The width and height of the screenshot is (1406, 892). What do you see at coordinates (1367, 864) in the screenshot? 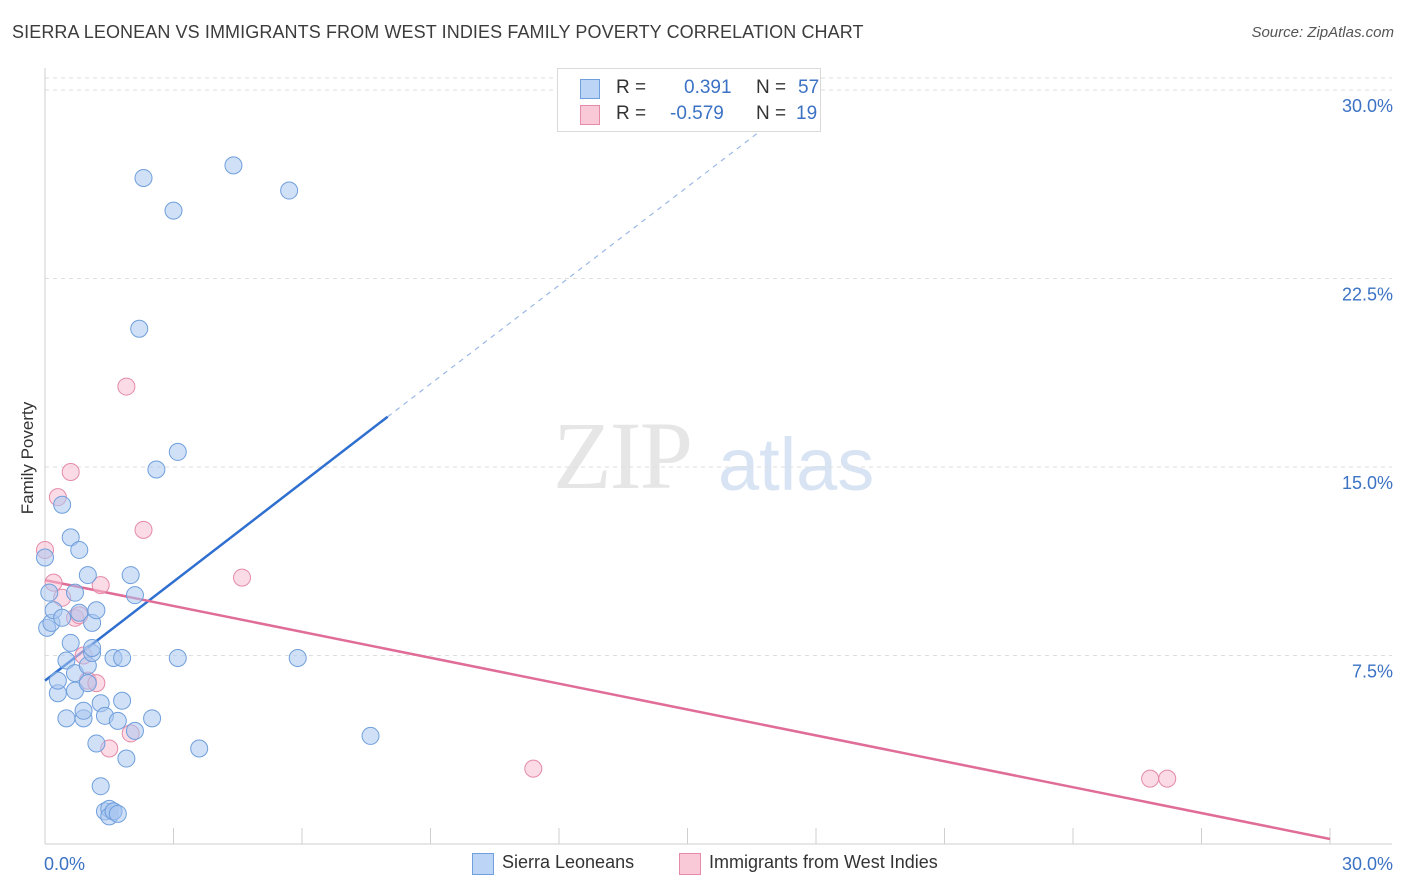
I see `x-tick-label: 30.0%` at bounding box center [1367, 864].